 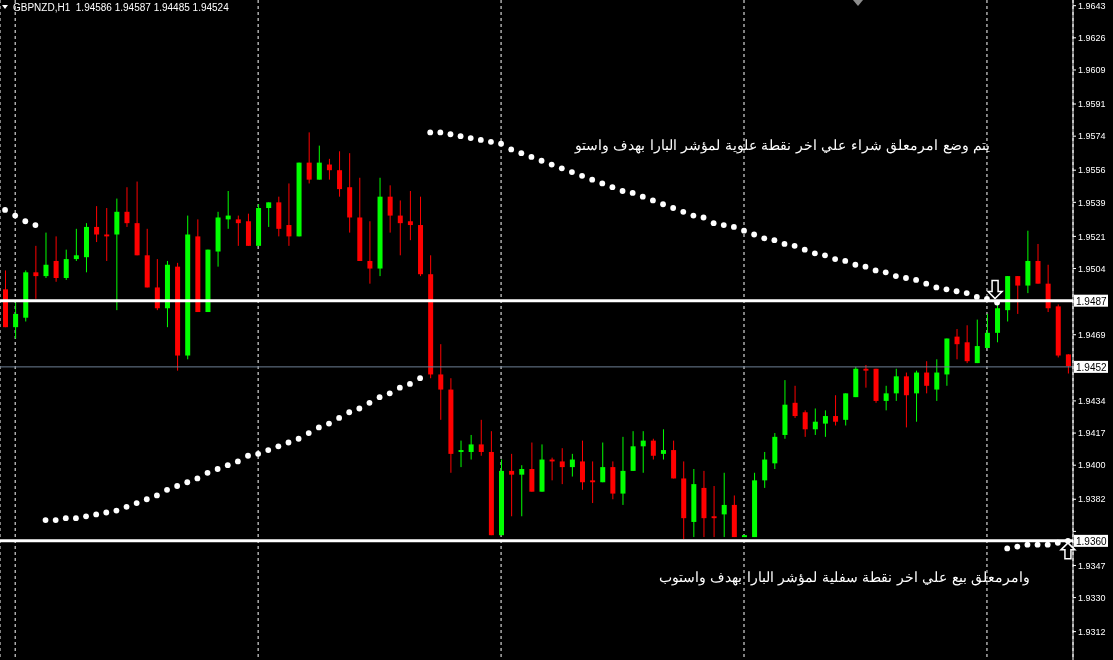 I want to click on y-tick-label: 1.9643, so click(x=1092, y=5).